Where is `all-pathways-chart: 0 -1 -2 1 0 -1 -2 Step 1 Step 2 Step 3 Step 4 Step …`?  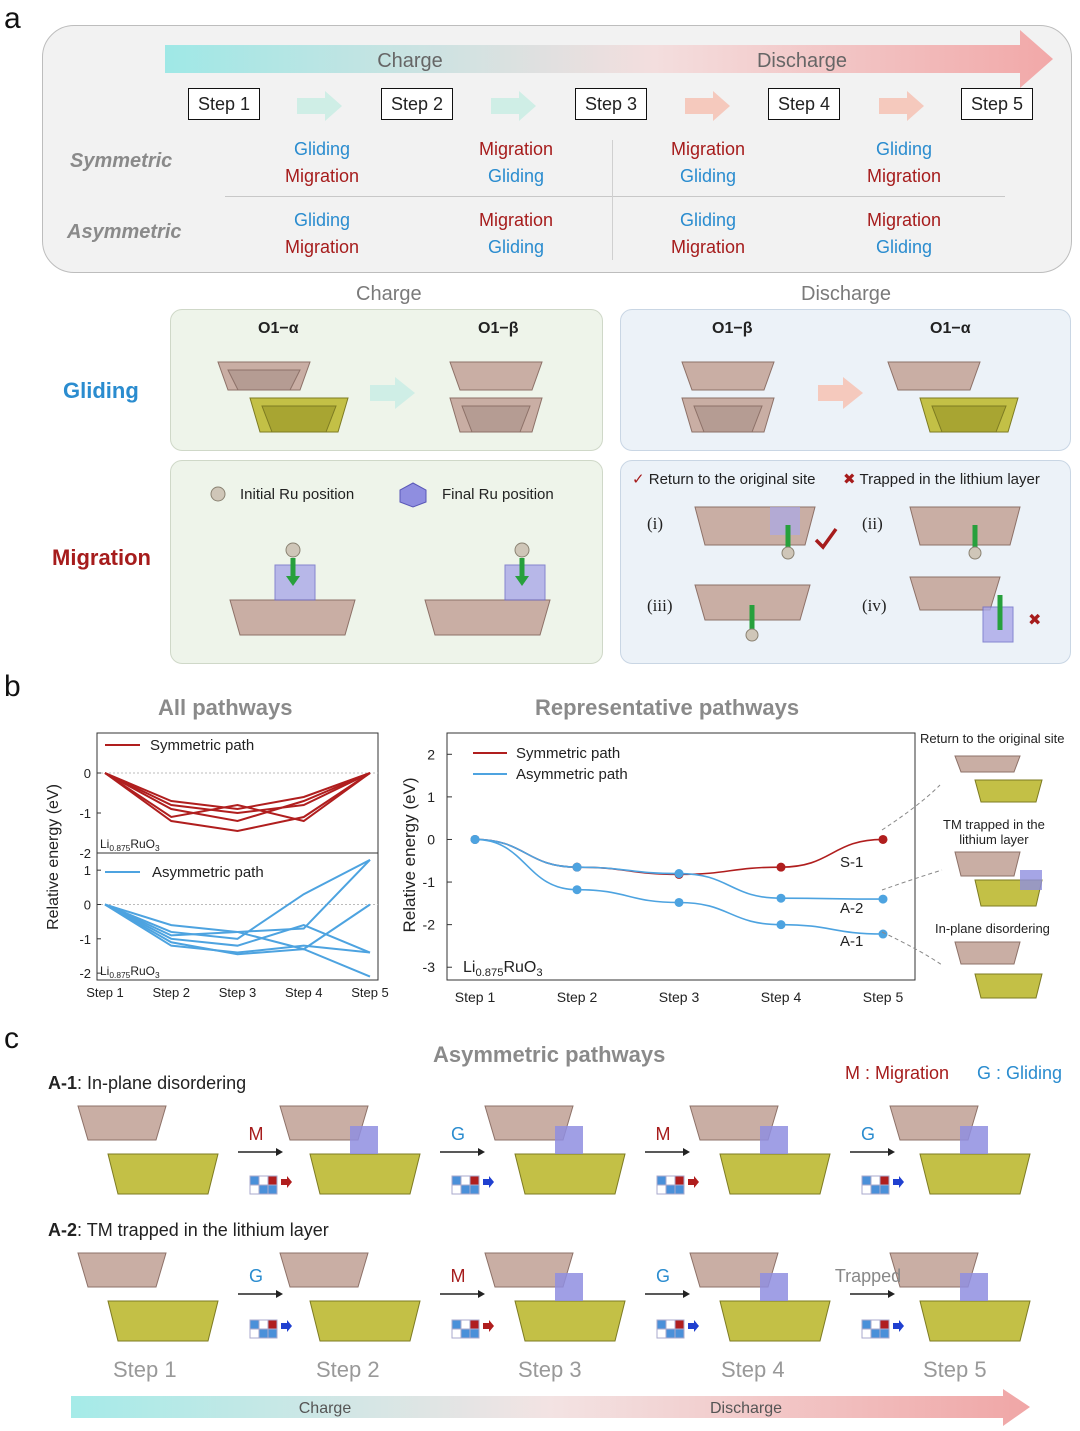 all-pathways-chart: 0 -1 -2 1 0 -1 -2 Step 1 Step 2 Step 3 Step 4 Step … is located at coordinates (217, 866).